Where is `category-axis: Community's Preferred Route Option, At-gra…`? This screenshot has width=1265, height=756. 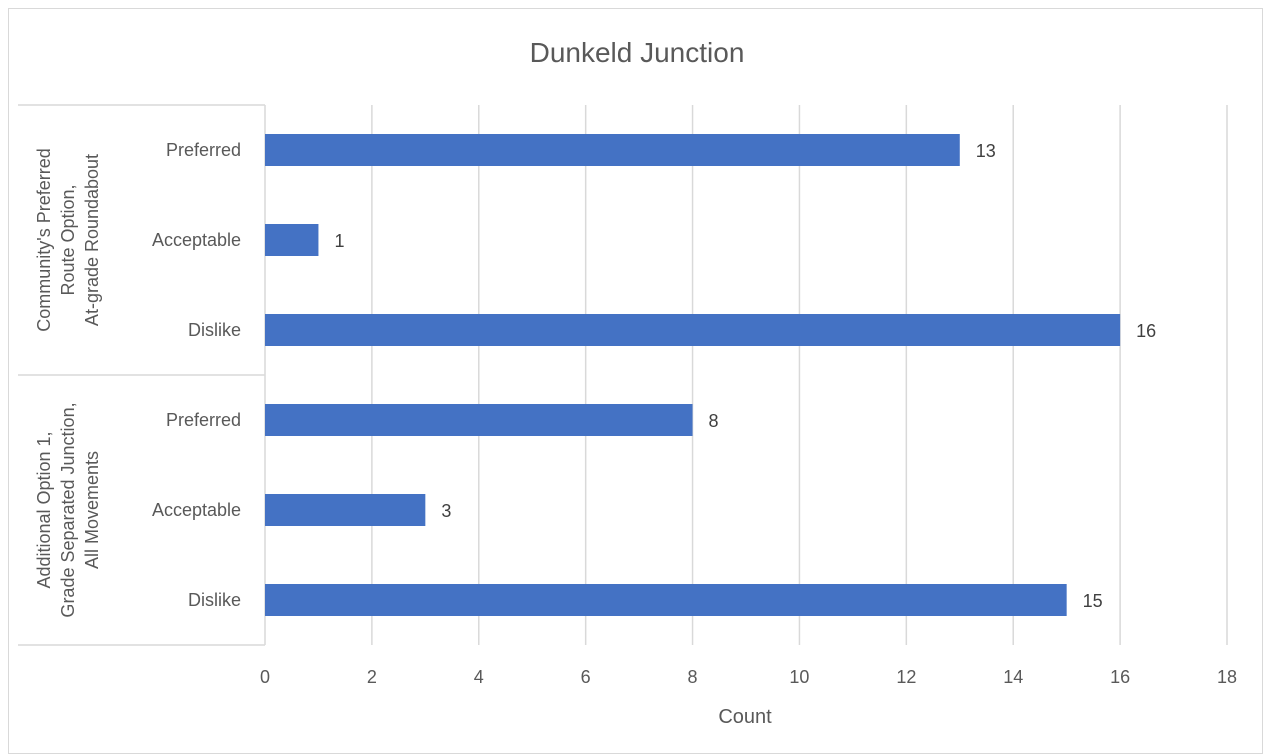 category-axis: Community's Preferred Route Option, At-gra… is located at coordinates (142, 375).